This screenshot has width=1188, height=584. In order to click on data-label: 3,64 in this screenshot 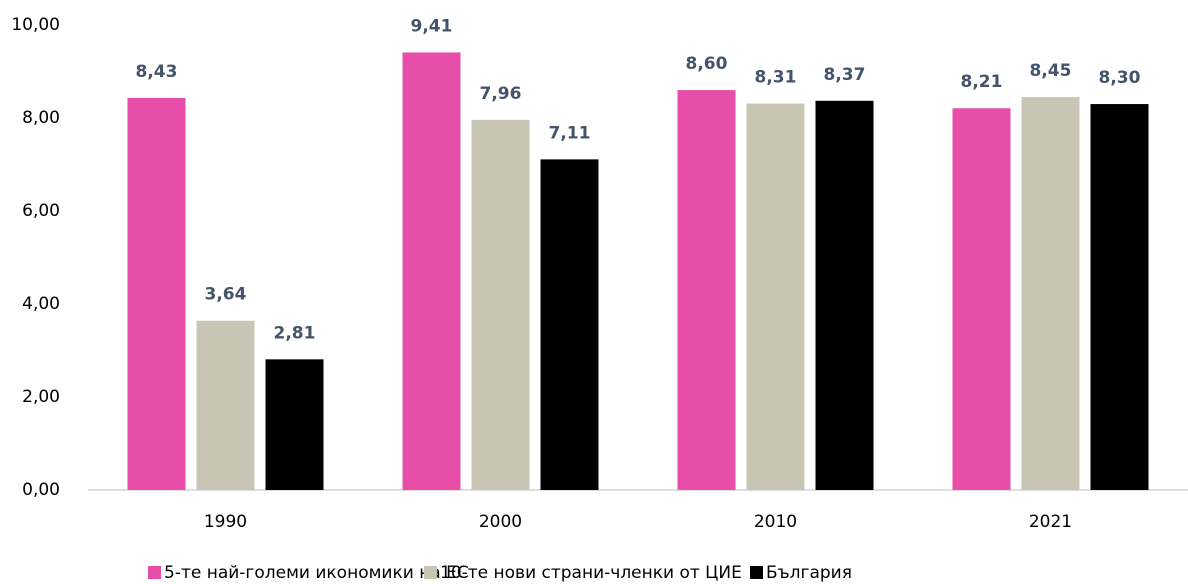, I will do `click(226, 295)`.